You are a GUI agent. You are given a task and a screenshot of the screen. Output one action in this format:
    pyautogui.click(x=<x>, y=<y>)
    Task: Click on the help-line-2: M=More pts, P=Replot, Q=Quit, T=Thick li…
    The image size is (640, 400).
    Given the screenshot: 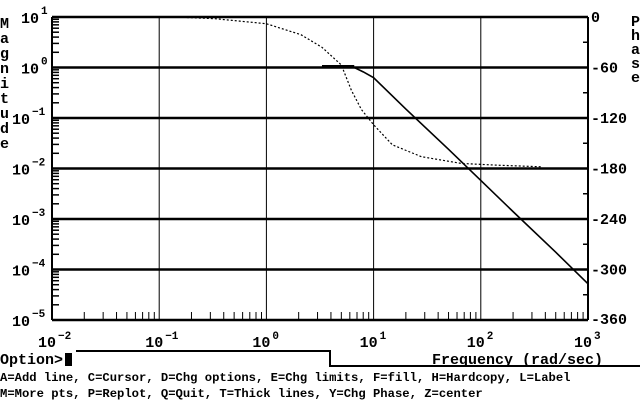 What is the action you would take?
    pyautogui.click(x=241, y=393)
    